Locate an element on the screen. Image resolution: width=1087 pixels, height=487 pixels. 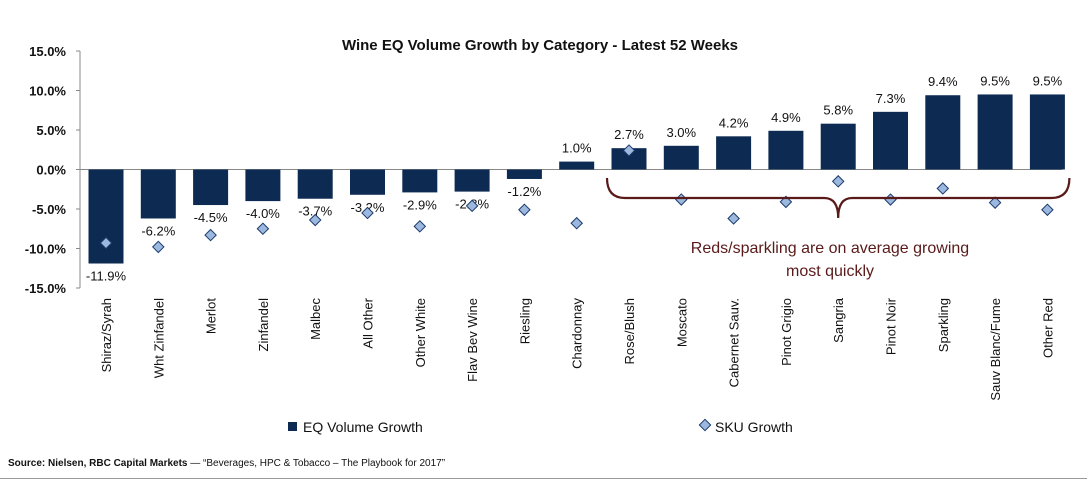
y-tick-label: -5.0% is located at coordinates (49, 209).